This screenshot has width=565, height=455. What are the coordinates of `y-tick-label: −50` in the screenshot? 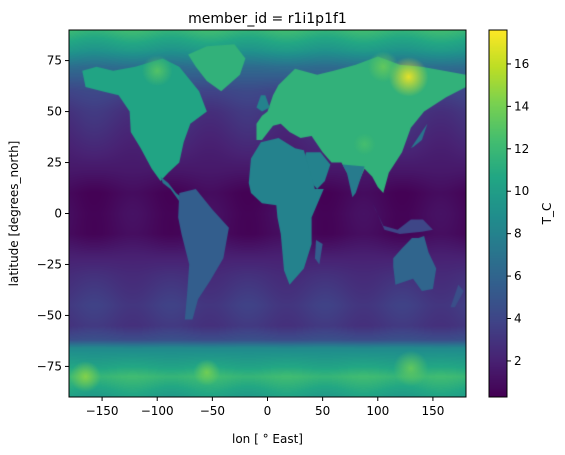 It's located at (49, 315).